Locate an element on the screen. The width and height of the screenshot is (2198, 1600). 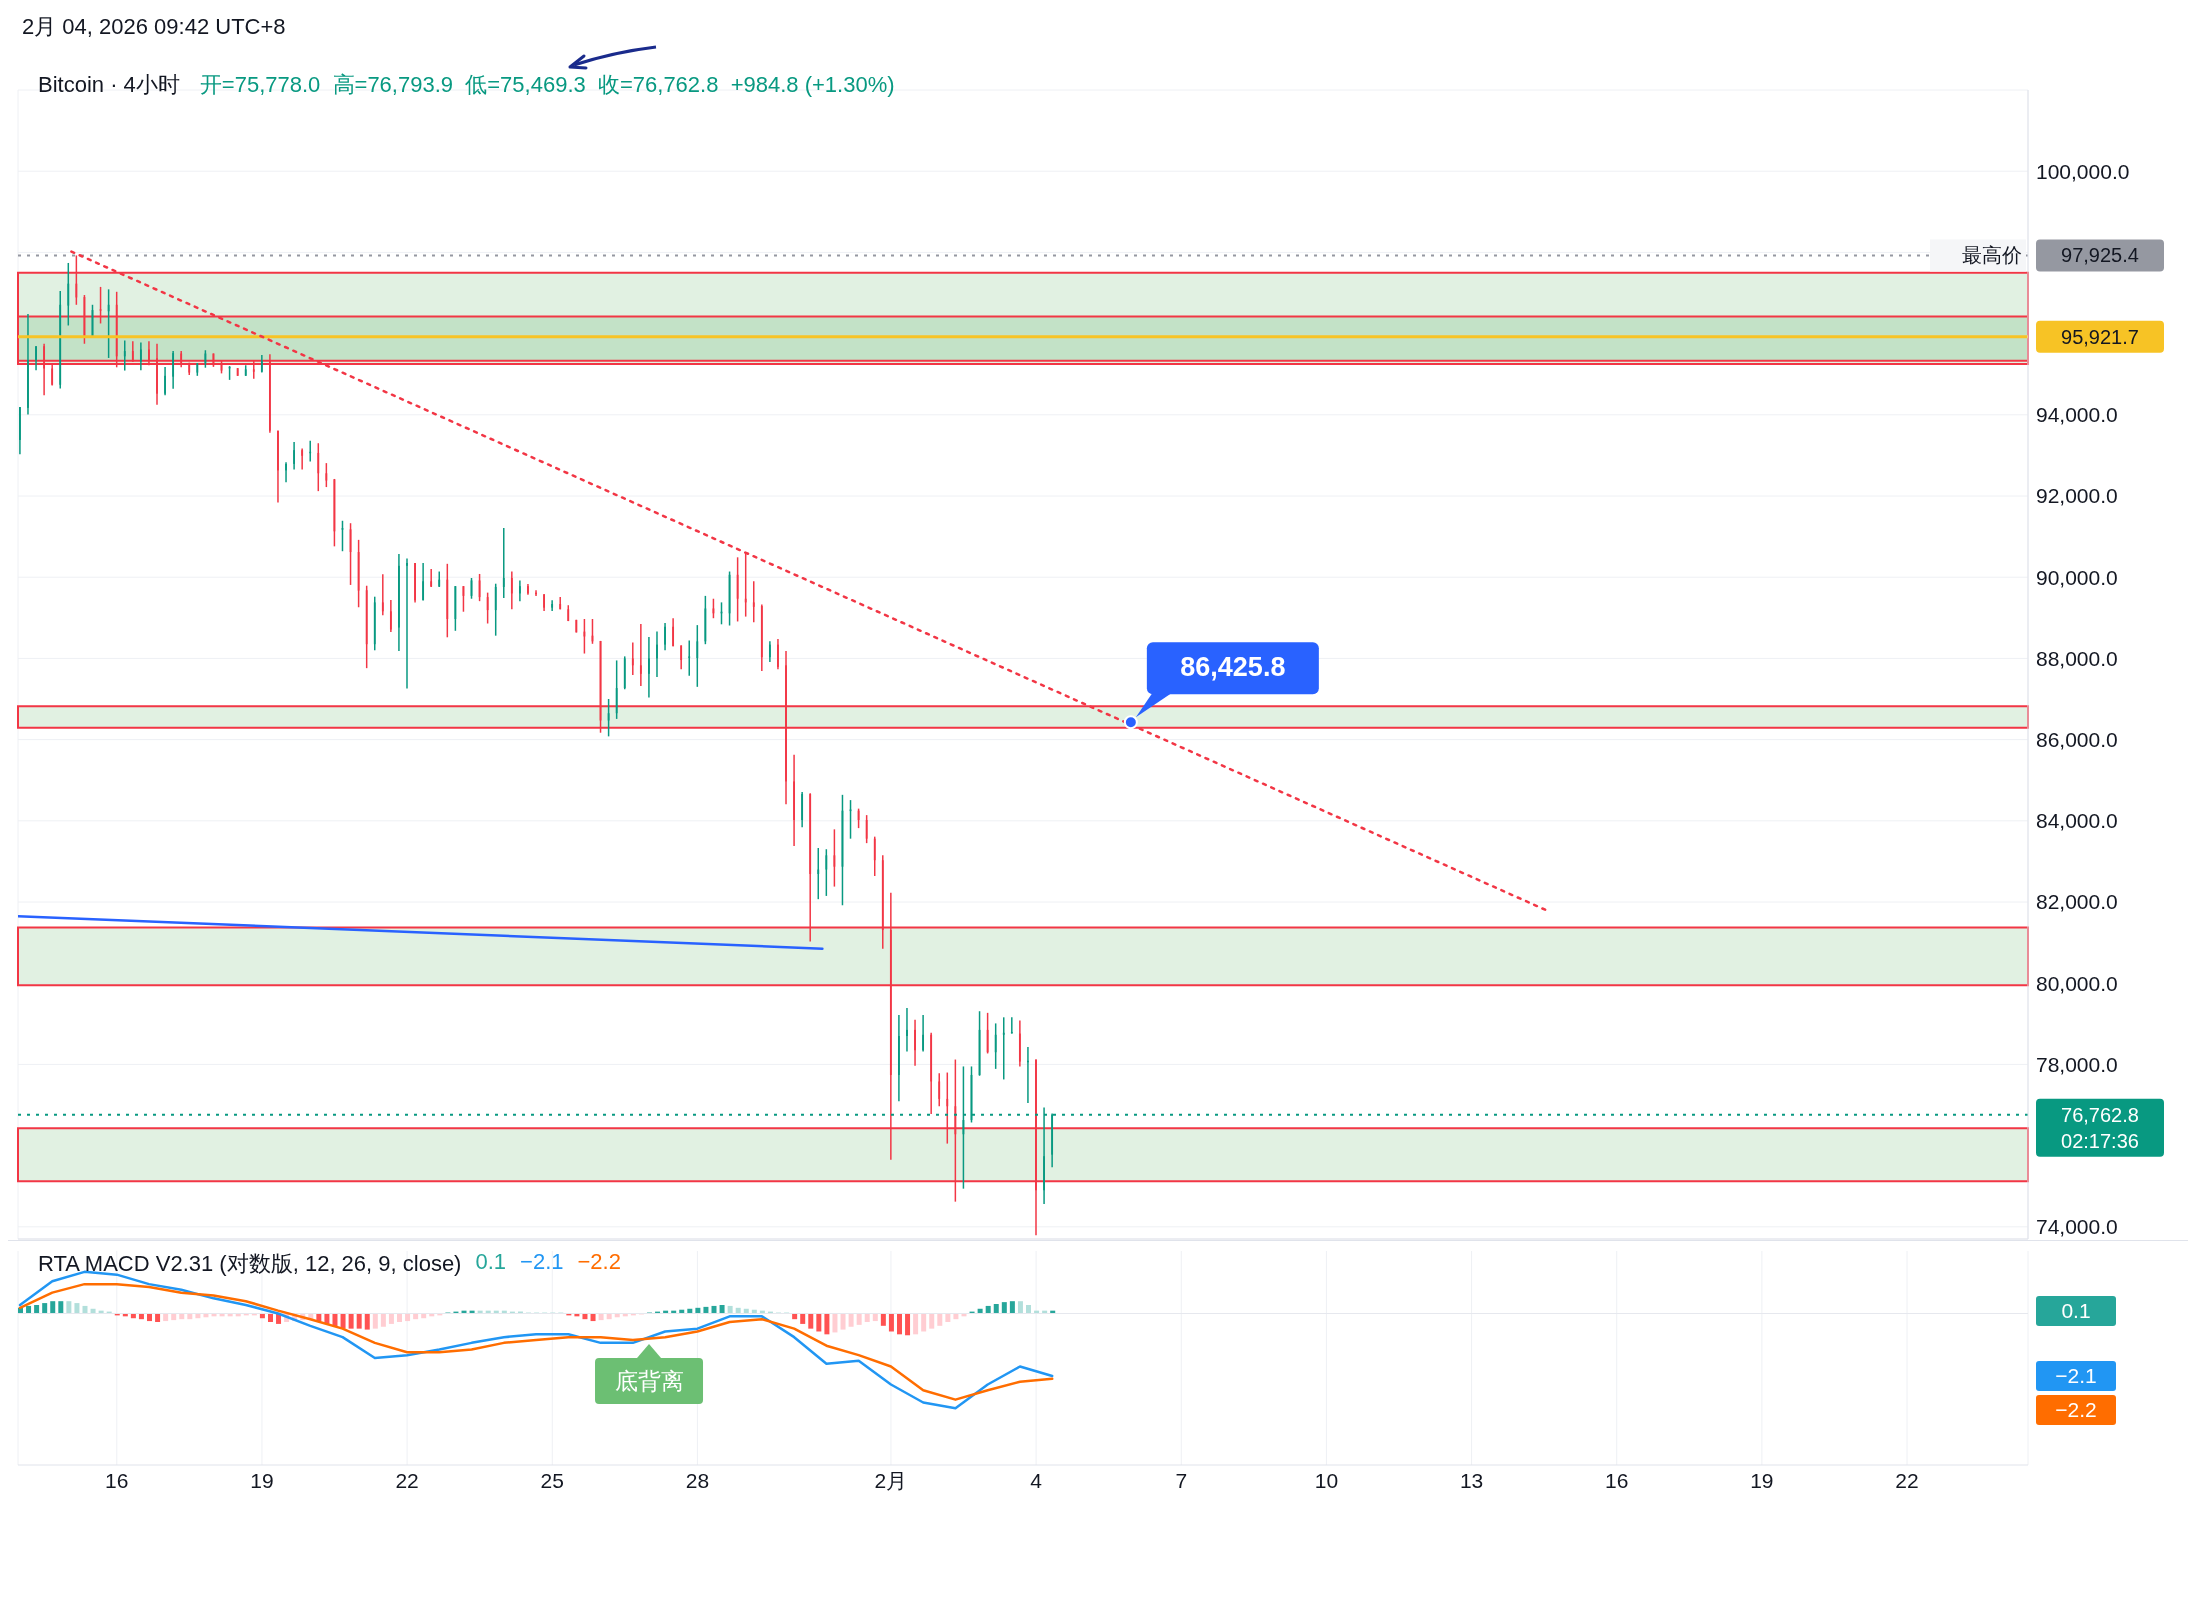
annotation: 97,925.4 is located at coordinates (2100, 255).